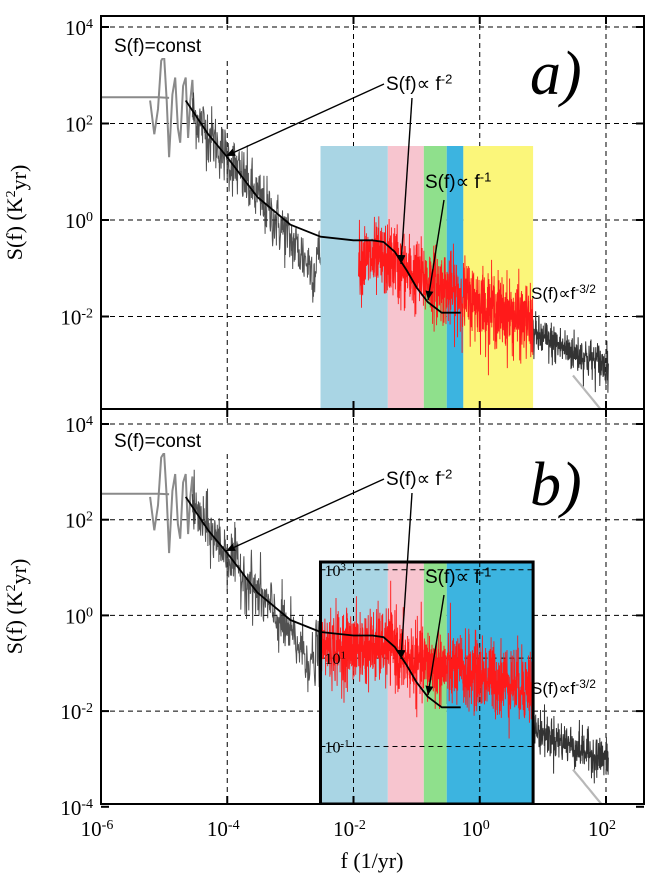 Image resolution: width=654 pixels, height=884 pixels. Describe the element at coordinates (405, 683) in the screenshot. I see `inset-band-pink` at that location.